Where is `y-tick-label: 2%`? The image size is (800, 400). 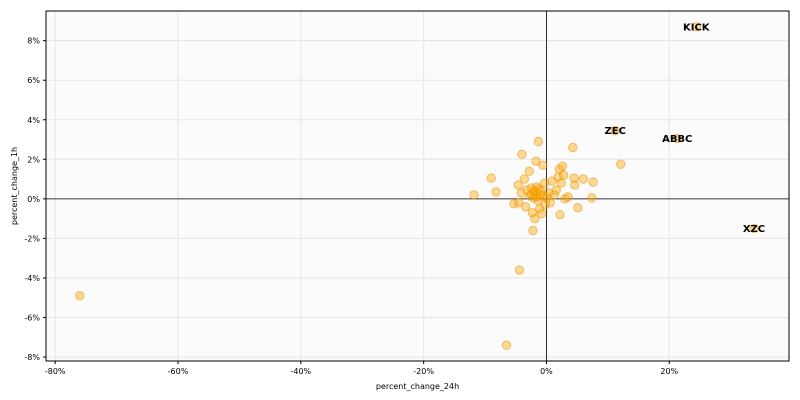
y-tick-label: 2% is located at coordinates (33, 159).